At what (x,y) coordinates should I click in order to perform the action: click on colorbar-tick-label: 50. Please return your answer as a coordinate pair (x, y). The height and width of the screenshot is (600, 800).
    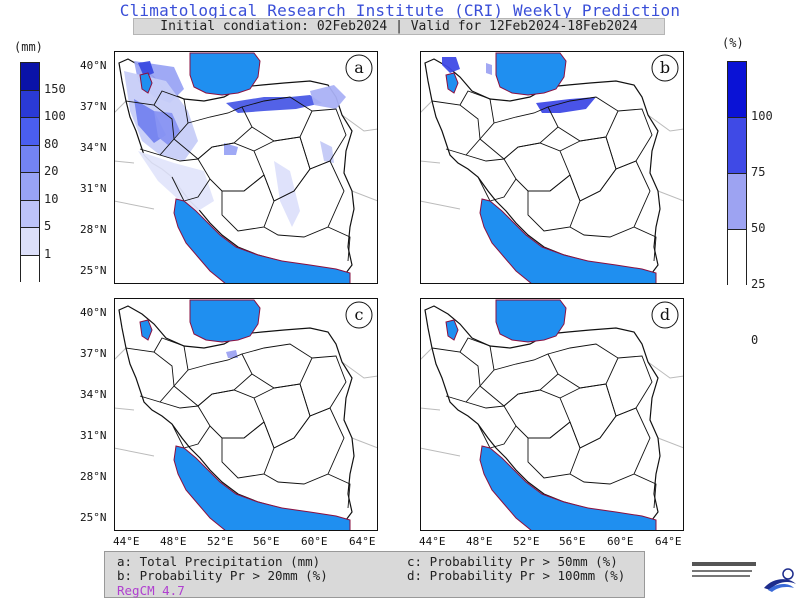
    Looking at the image, I should click on (758, 228).